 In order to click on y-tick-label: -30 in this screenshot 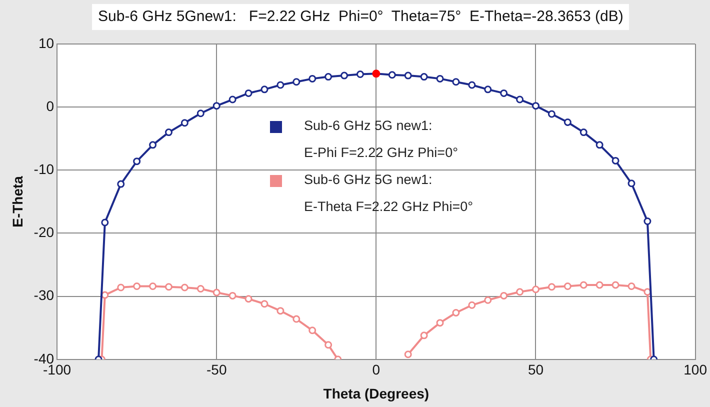, I will do `click(44, 295)`.